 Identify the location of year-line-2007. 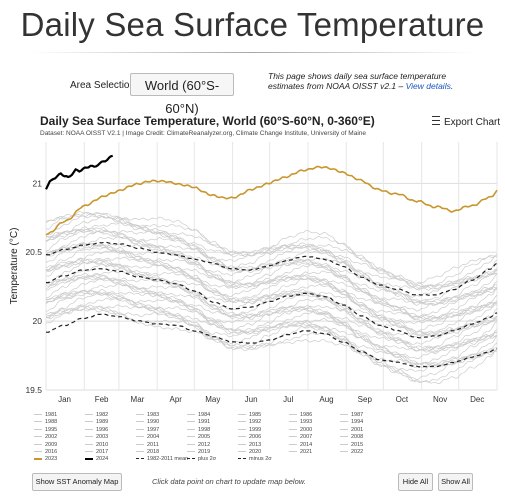
(271, 282).